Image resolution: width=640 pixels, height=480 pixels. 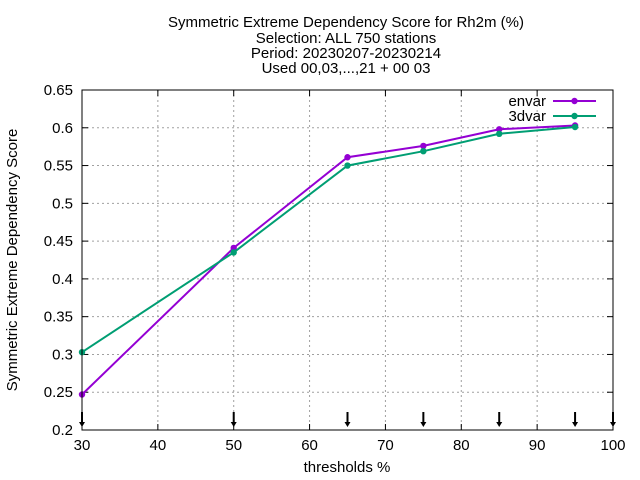 What do you see at coordinates (58, 392) in the screenshot?
I see `y-tick-label: 0.25` at bounding box center [58, 392].